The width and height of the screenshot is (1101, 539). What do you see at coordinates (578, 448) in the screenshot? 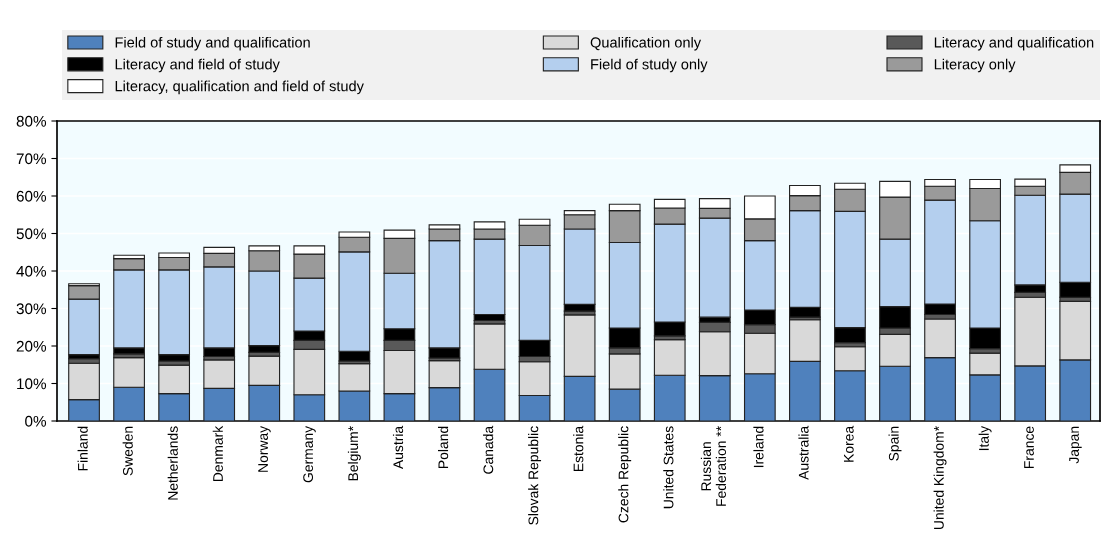
I see `x-tick-label: Estonia` at bounding box center [578, 448].